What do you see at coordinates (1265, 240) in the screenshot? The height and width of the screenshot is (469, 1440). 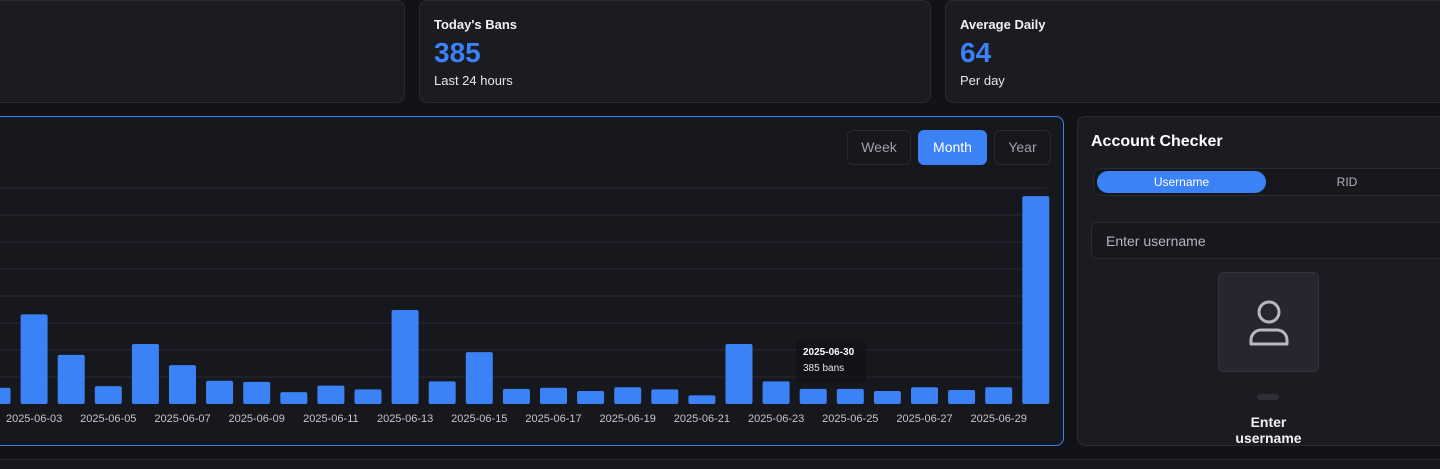 I see `username-input` at bounding box center [1265, 240].